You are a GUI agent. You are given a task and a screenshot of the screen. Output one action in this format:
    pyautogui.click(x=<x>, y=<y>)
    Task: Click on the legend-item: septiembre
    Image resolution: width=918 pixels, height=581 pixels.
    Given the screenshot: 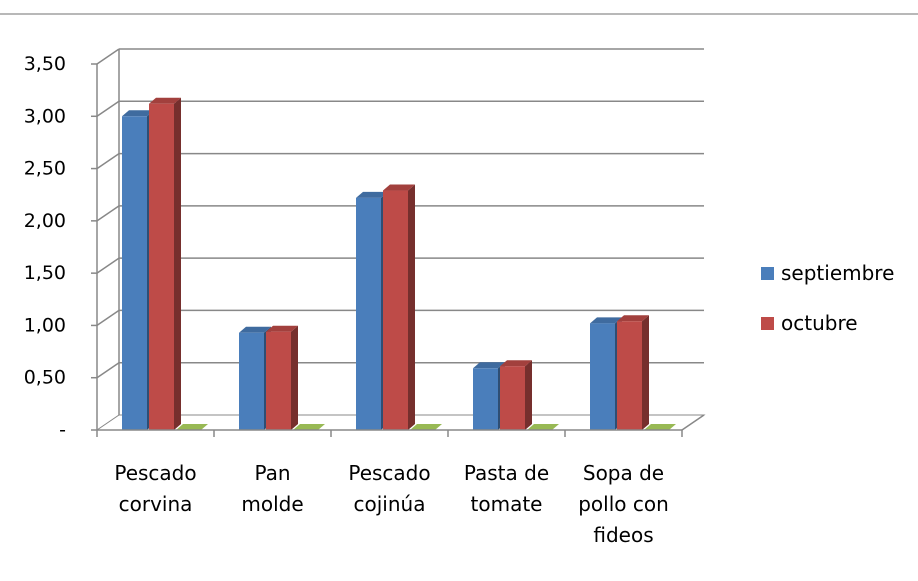 What is the action you would take?
    pyautogui.click(x=827, y=273)
    